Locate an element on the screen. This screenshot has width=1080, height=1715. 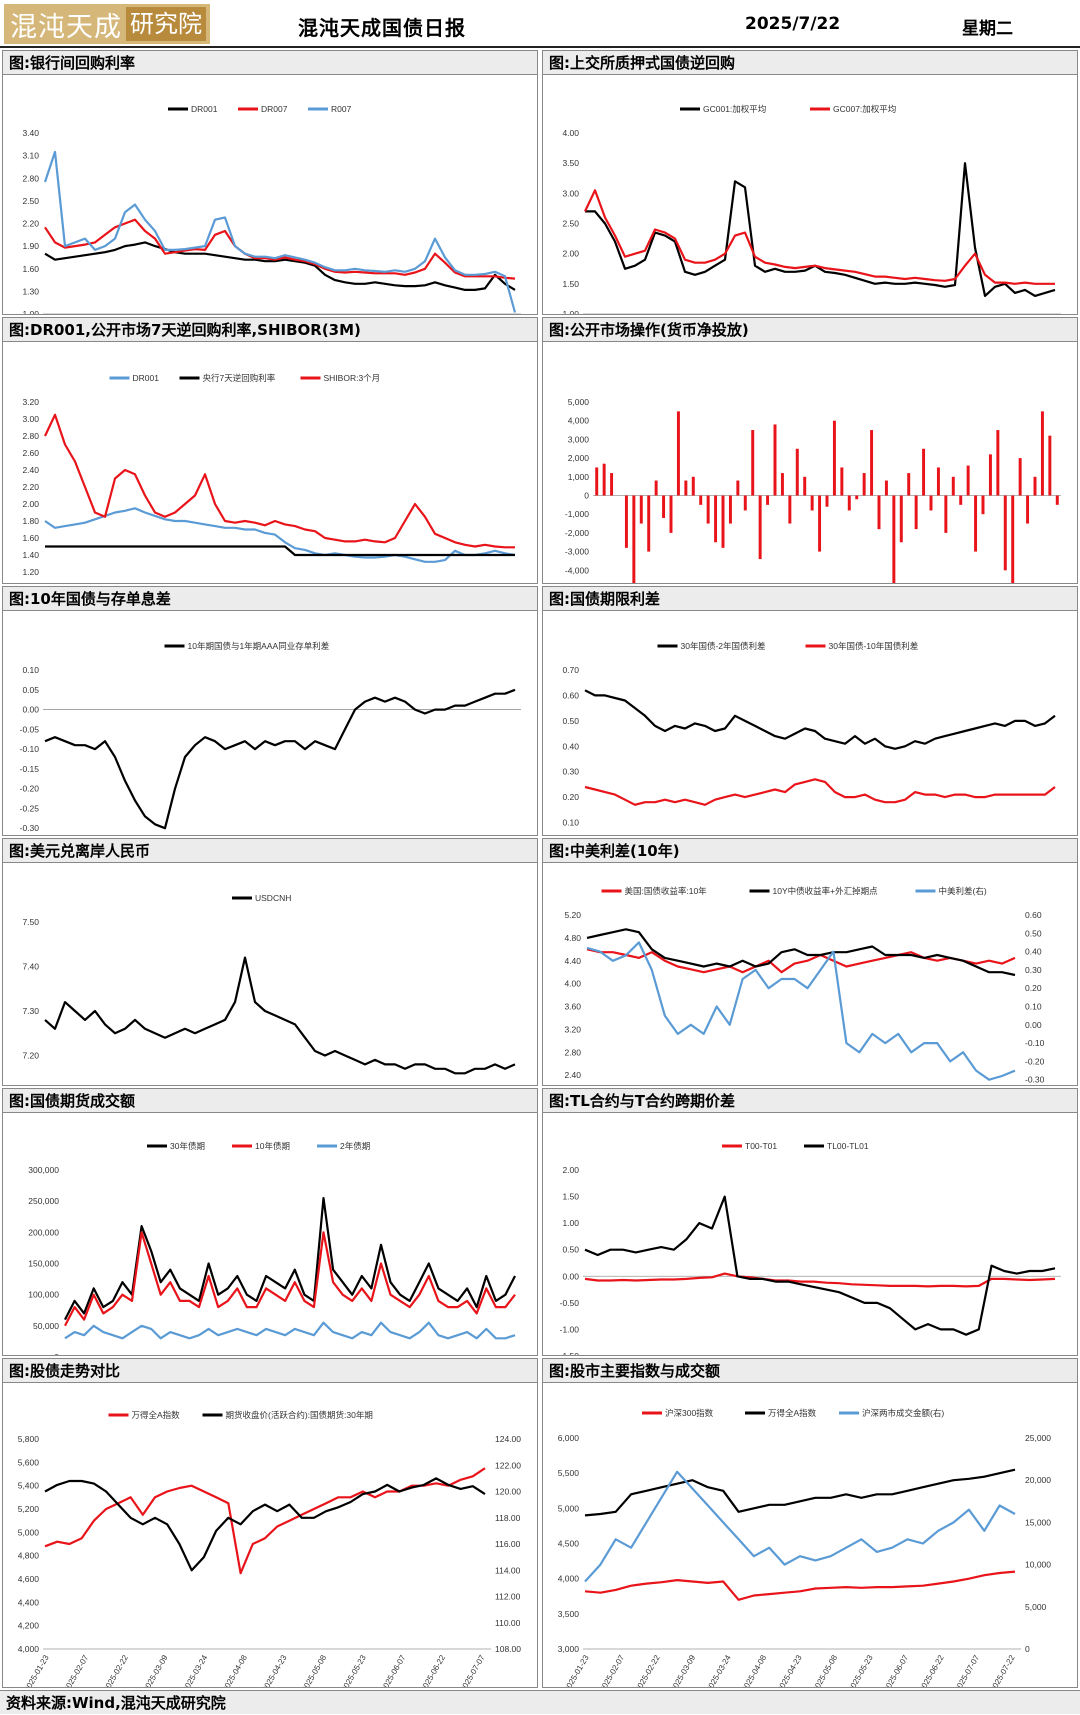
report-weekday: 星期二 is located at coordinates (987, 29).